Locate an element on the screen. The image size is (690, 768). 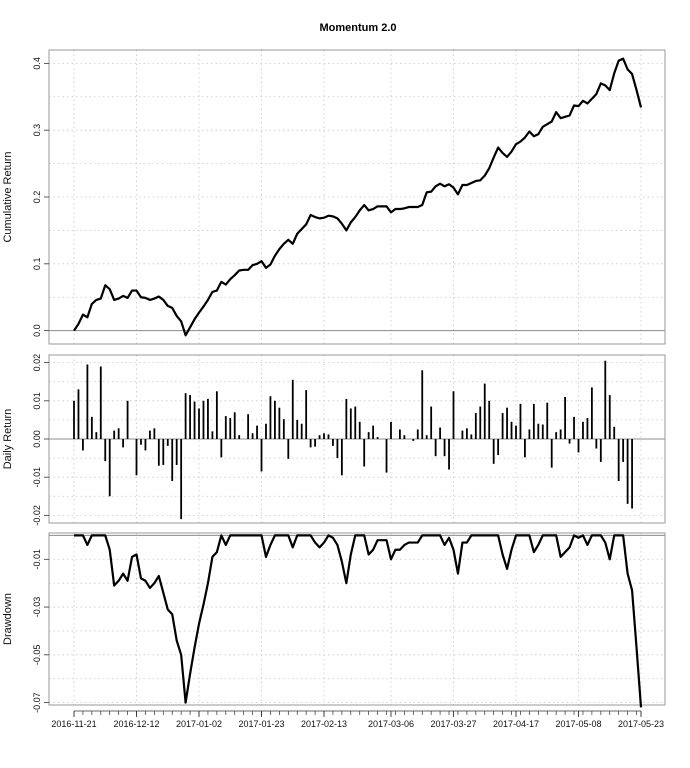
y-axis-title: Cumulative Return is located at coordinates (8, 196).